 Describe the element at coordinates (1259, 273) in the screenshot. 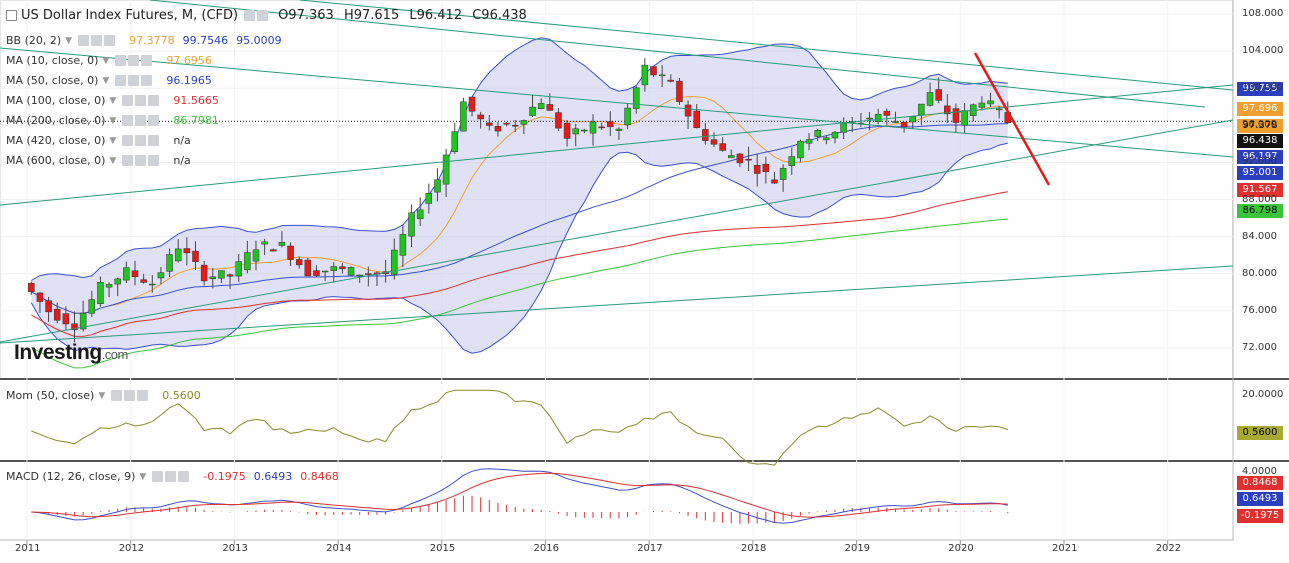

I see `y-tick-label: 80.000` at that location.